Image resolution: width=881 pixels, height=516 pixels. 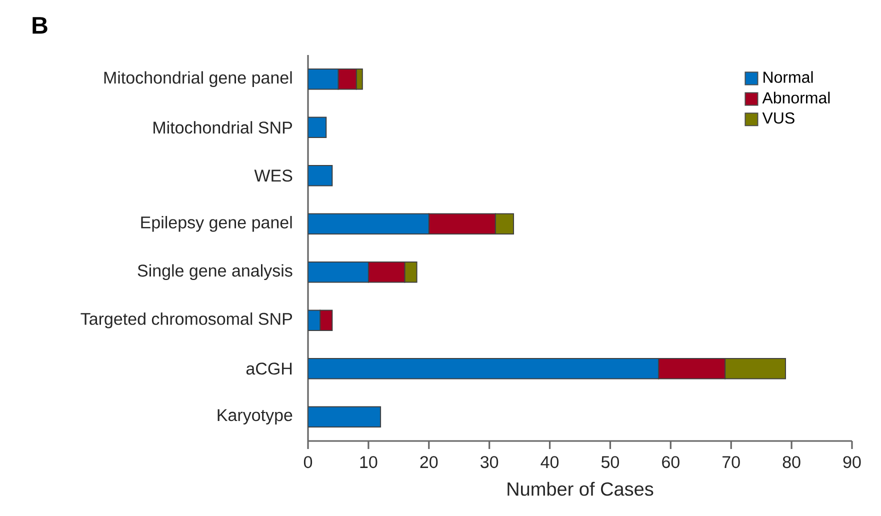 I want to click on y-tick-label: WES, so click(x=273, y=176).